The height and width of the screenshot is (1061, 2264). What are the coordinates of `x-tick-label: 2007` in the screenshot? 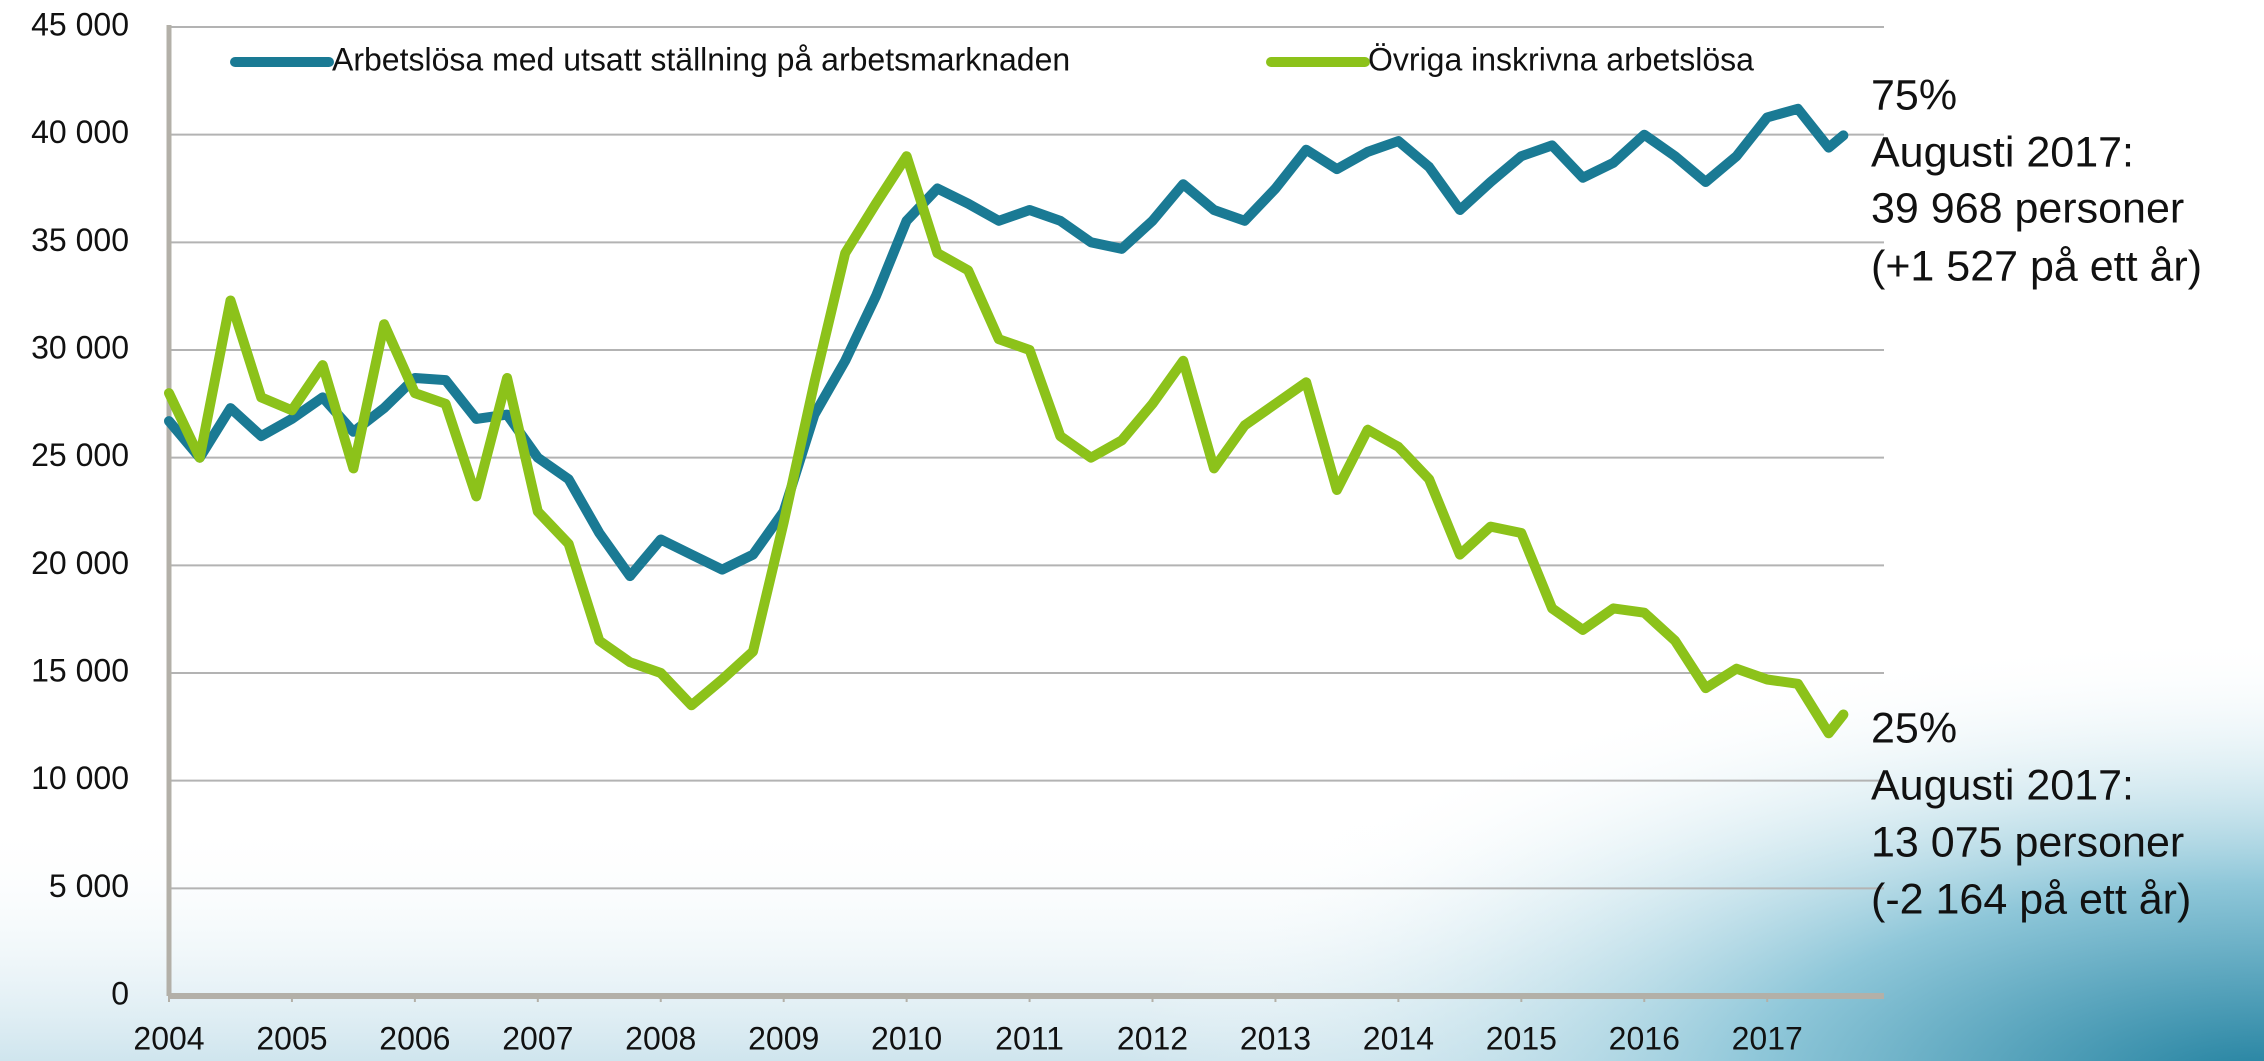 It's located at (537, 1038).